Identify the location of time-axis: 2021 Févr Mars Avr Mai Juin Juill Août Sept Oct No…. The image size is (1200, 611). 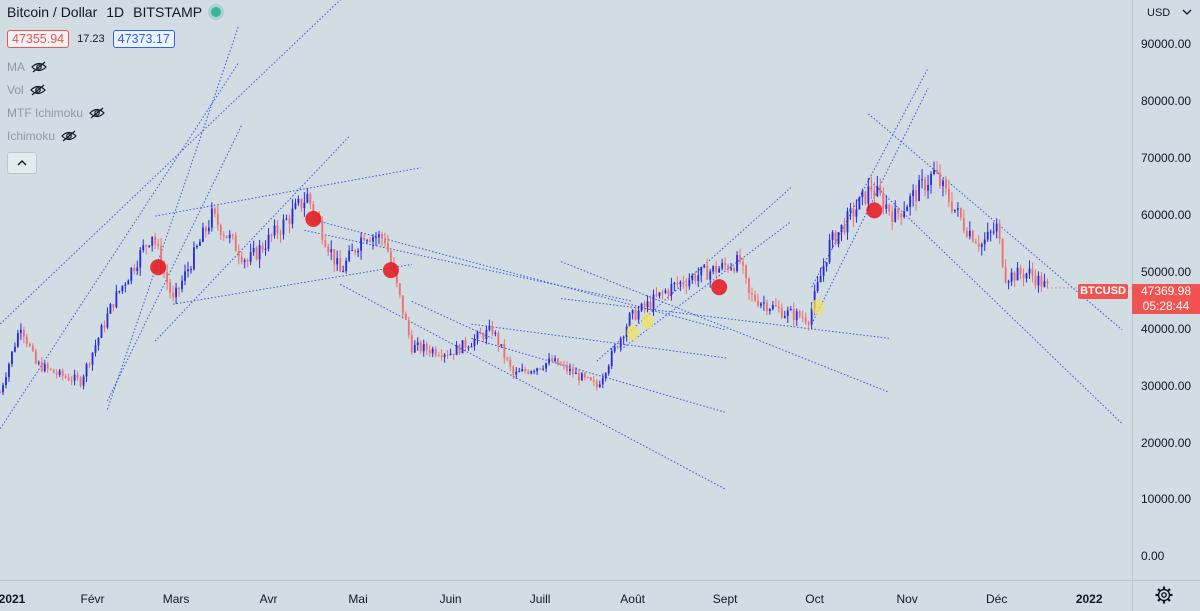
(566, 595).